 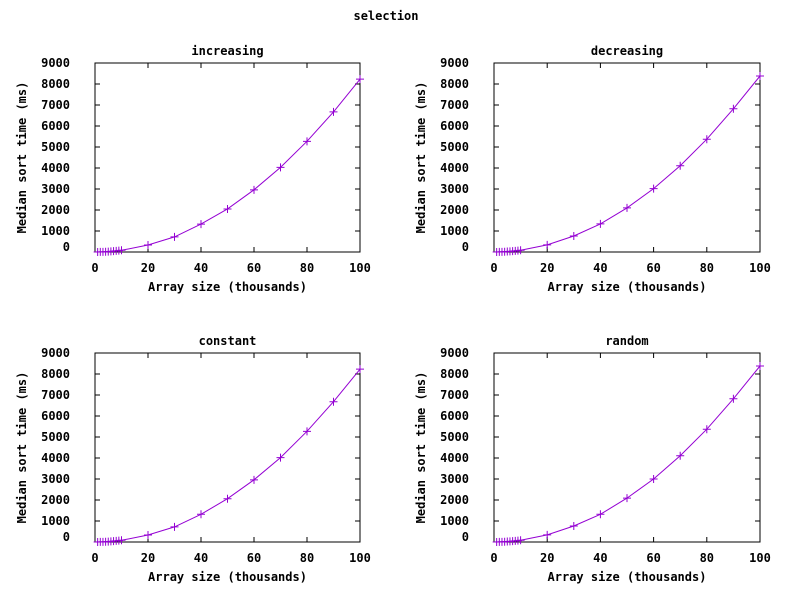 What do you see at coordinates (254, 268) in the screenshot?
I see `x-tick-label: 60` at bounding box center [254, 268].